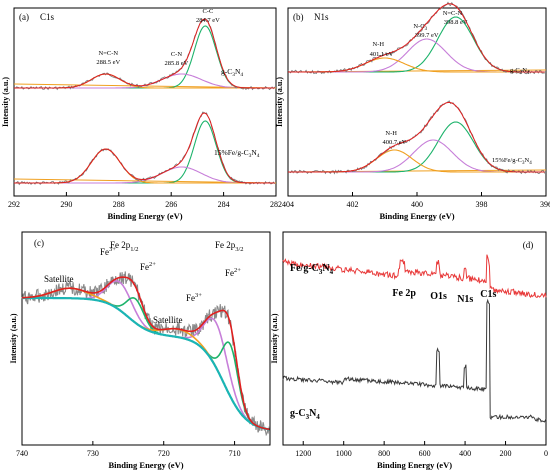 This screenshot has width=550, height=476. What do you see at coordinates (298, 17) in the screenshot?
I see `panel-tag: (b)` at bounding box center [298, 17].